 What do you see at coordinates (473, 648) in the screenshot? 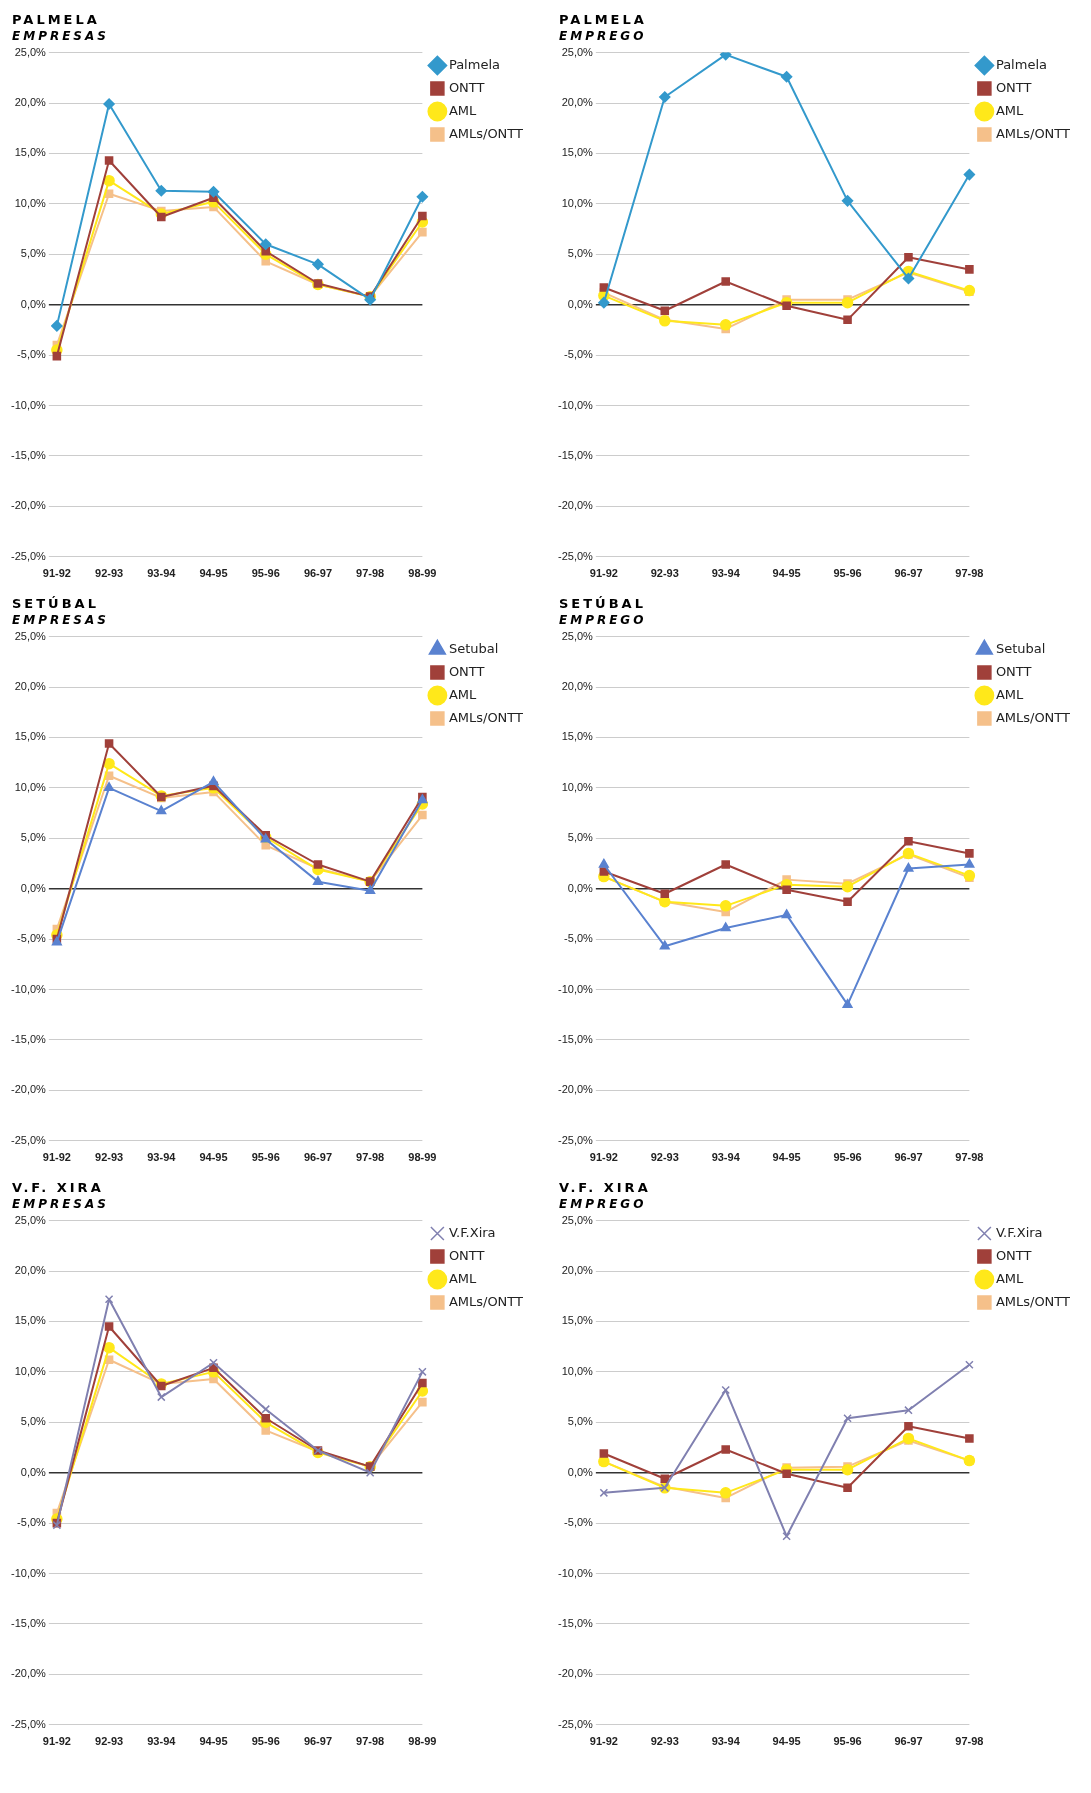
I see `legend-label: Setubal` at bounding box center [473, 648].